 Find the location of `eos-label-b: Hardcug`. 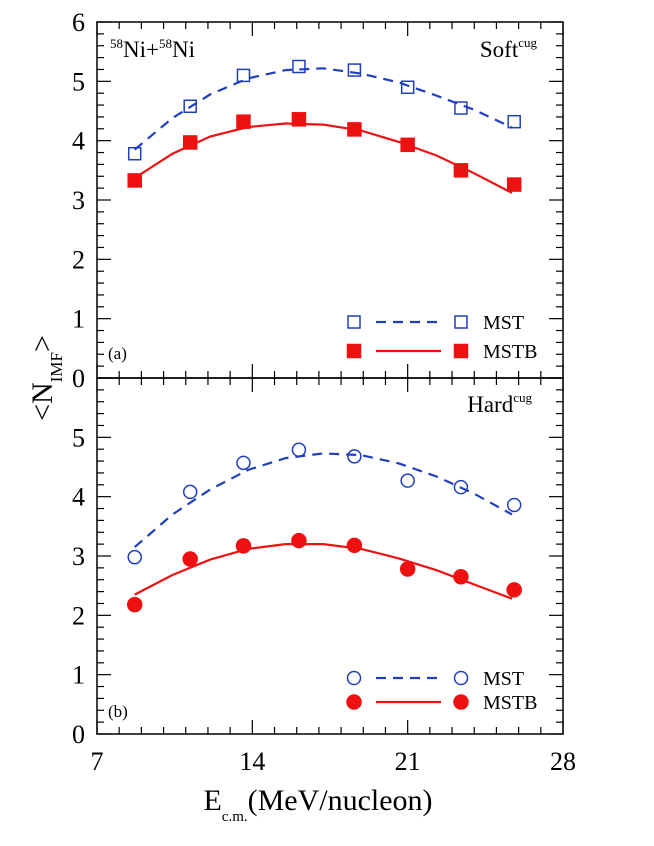

eos-label-b: Hardcug is located at coordinates (499, 403).